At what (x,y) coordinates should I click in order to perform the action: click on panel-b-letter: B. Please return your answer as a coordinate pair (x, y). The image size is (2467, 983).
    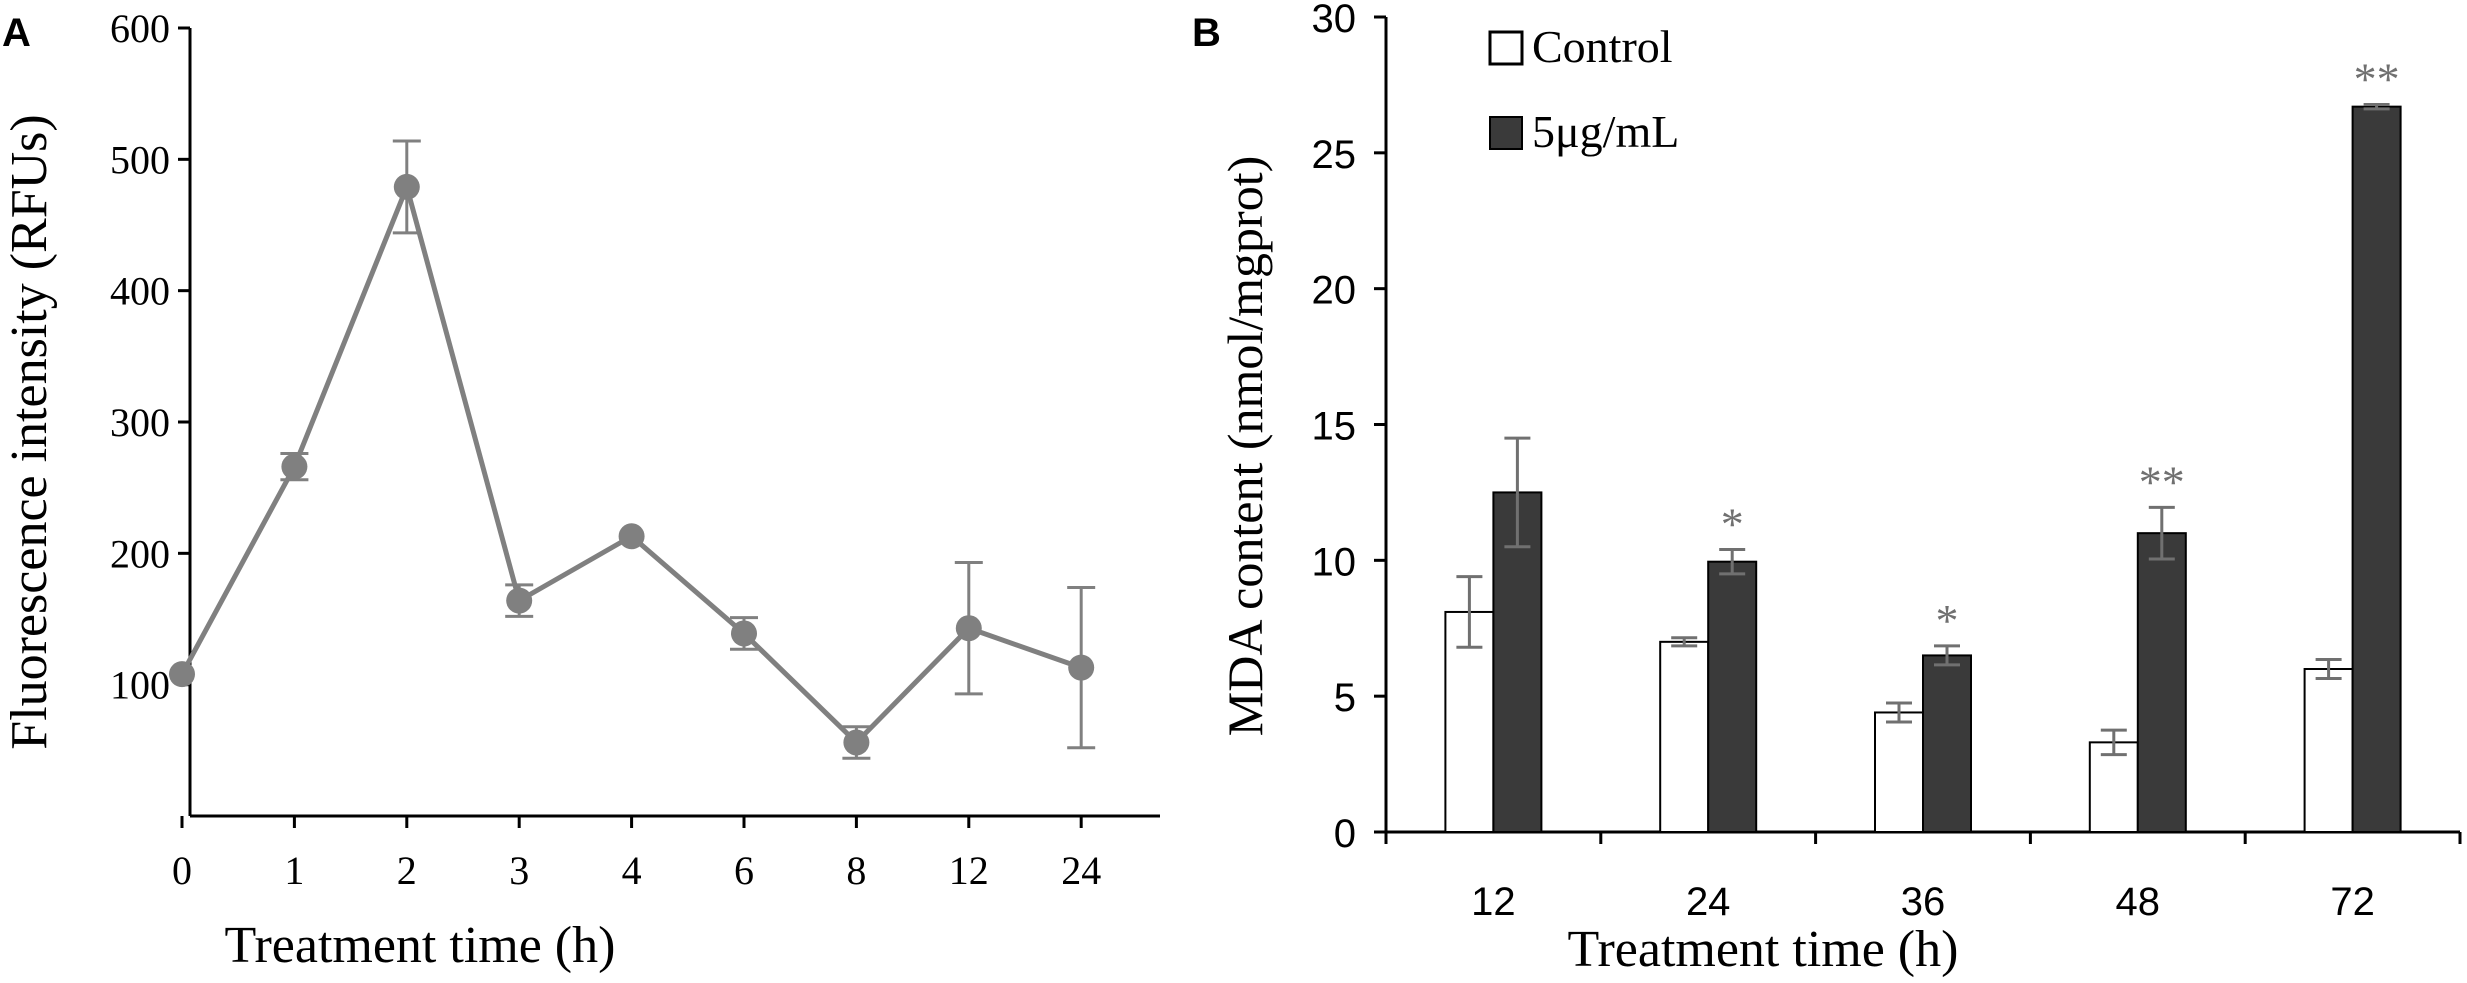
    Looking at the image, I should click on (1206, 33).